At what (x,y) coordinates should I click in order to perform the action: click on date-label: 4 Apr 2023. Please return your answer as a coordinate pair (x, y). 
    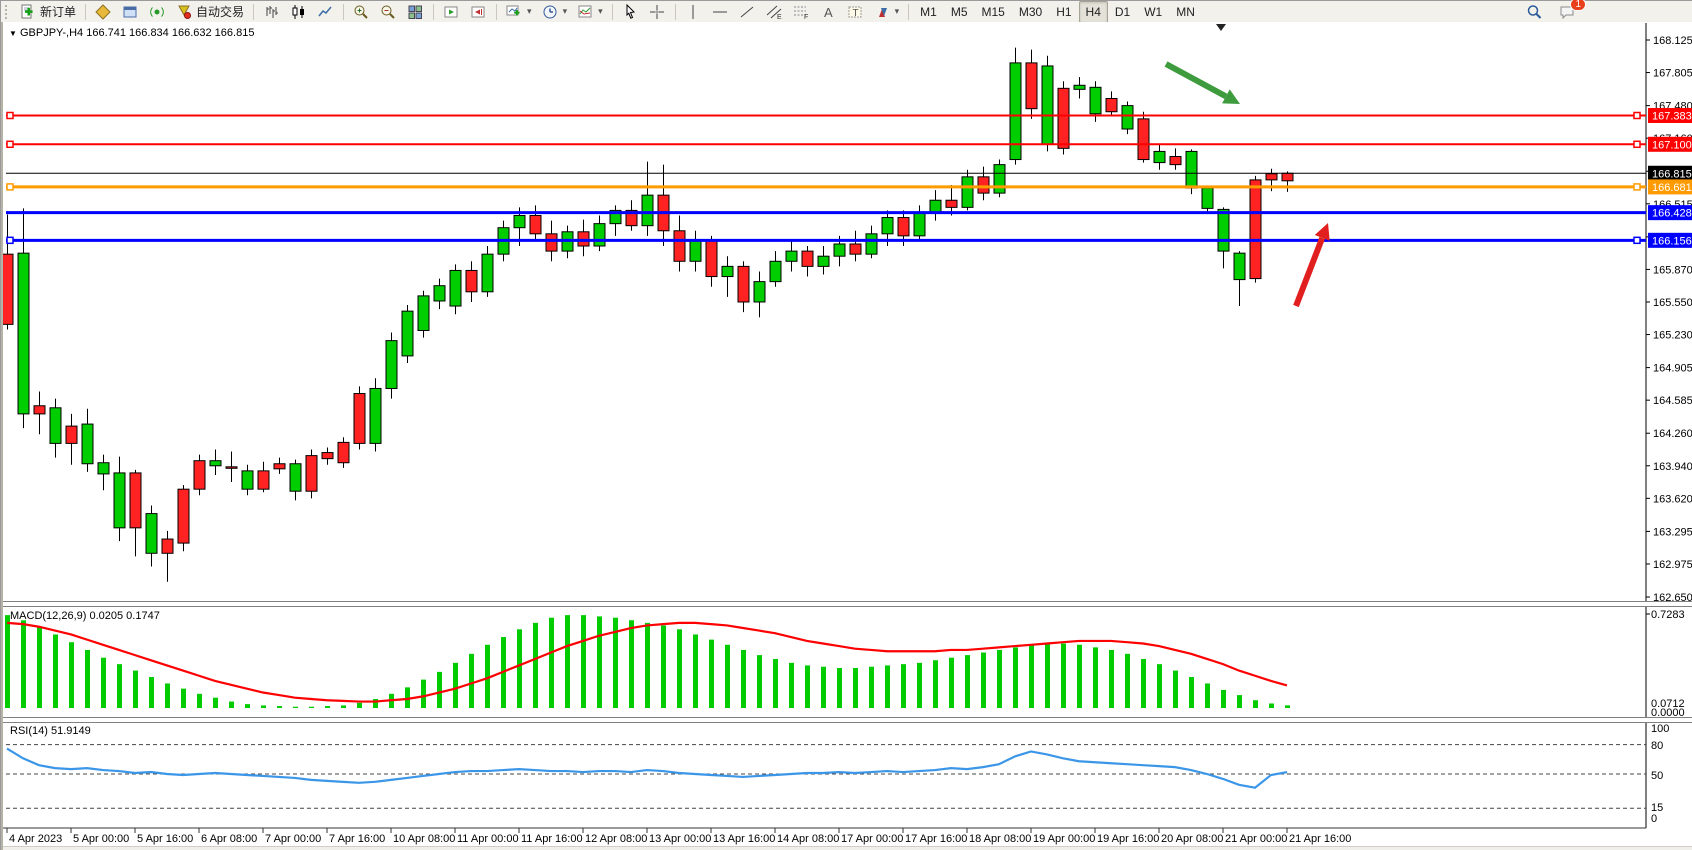
    Looking at the image, I should click on (35, 839).